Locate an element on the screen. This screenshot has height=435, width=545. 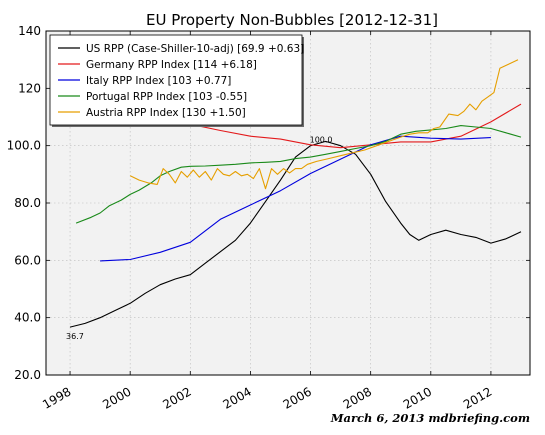
x-tick-label: 2000 is located at coordinates (116, 397).